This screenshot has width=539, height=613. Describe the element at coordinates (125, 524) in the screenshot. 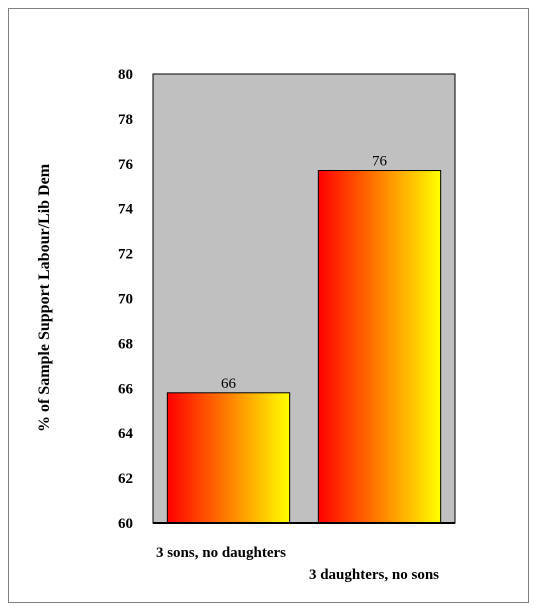

I see `y-tick-label: 60` at that location.